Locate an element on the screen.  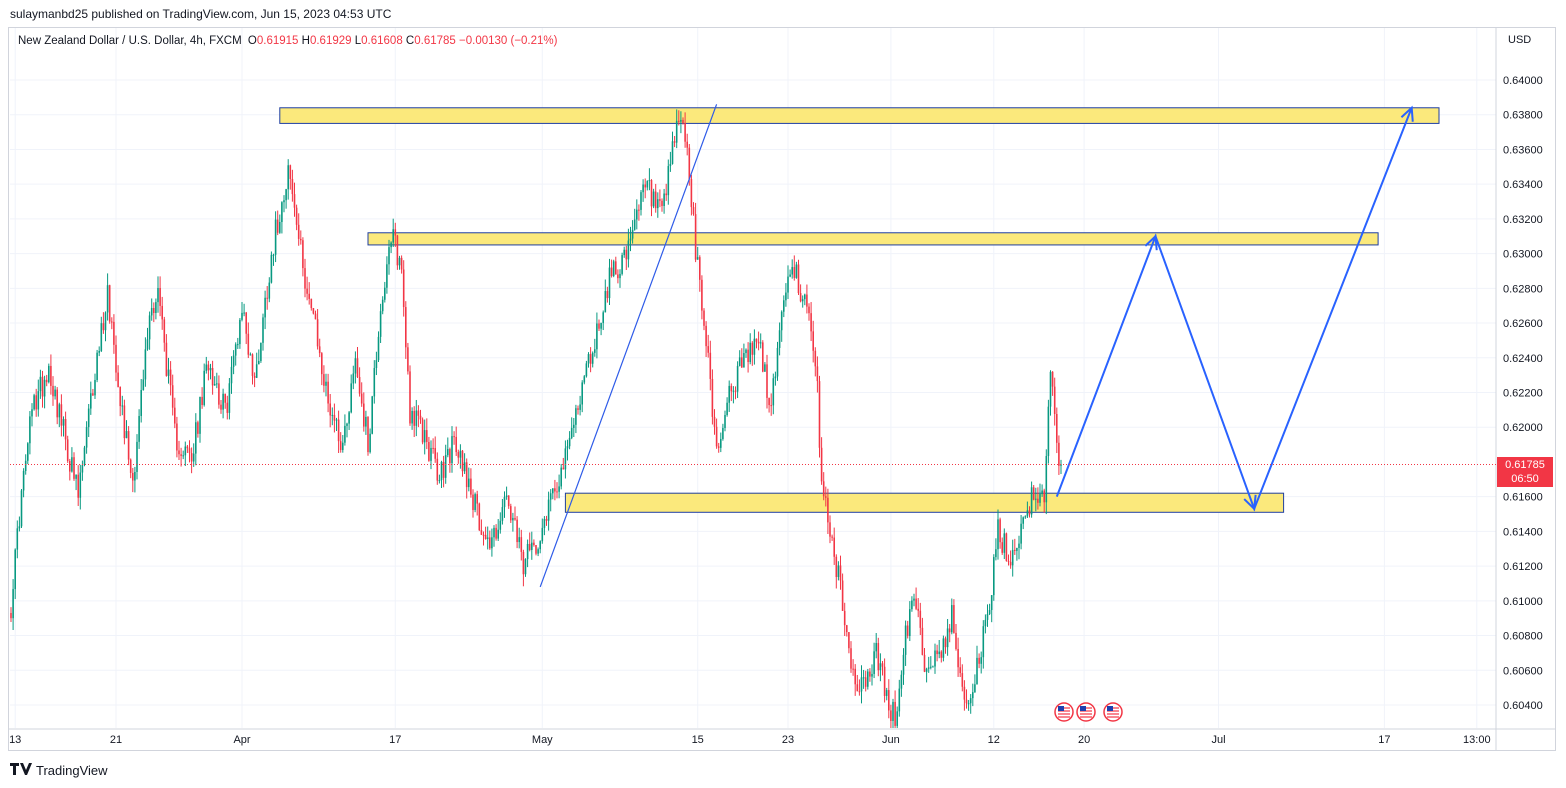
price-tick-label: 0.63400 is located at coordinates (1523, 185).